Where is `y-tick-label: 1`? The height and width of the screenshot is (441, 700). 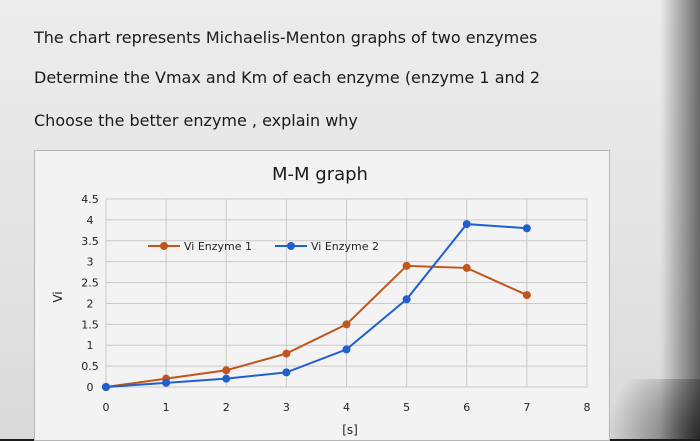 y-tick-label: 1 is located at coordinates (90, 345).